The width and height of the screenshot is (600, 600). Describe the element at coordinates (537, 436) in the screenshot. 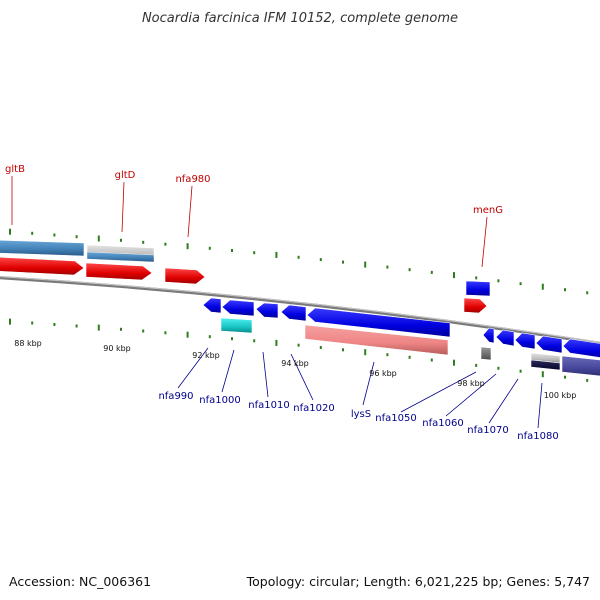

I see `label-nfa1080: nfa1080` at that location.